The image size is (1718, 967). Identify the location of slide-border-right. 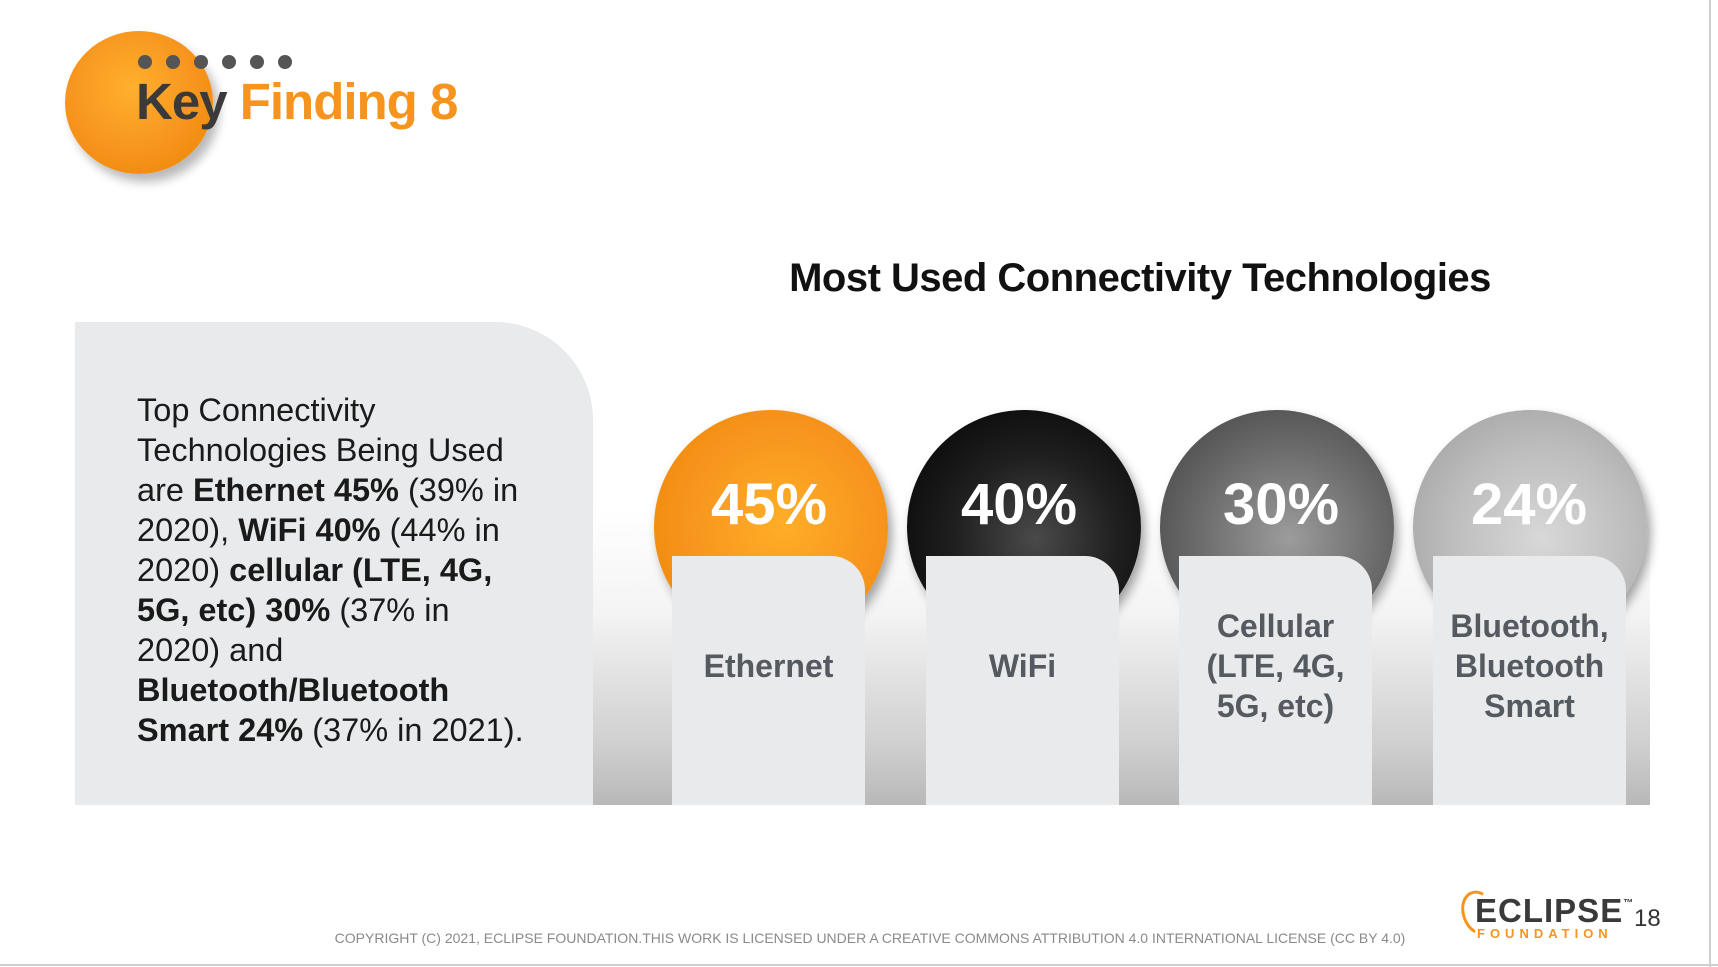
(1710, 483).